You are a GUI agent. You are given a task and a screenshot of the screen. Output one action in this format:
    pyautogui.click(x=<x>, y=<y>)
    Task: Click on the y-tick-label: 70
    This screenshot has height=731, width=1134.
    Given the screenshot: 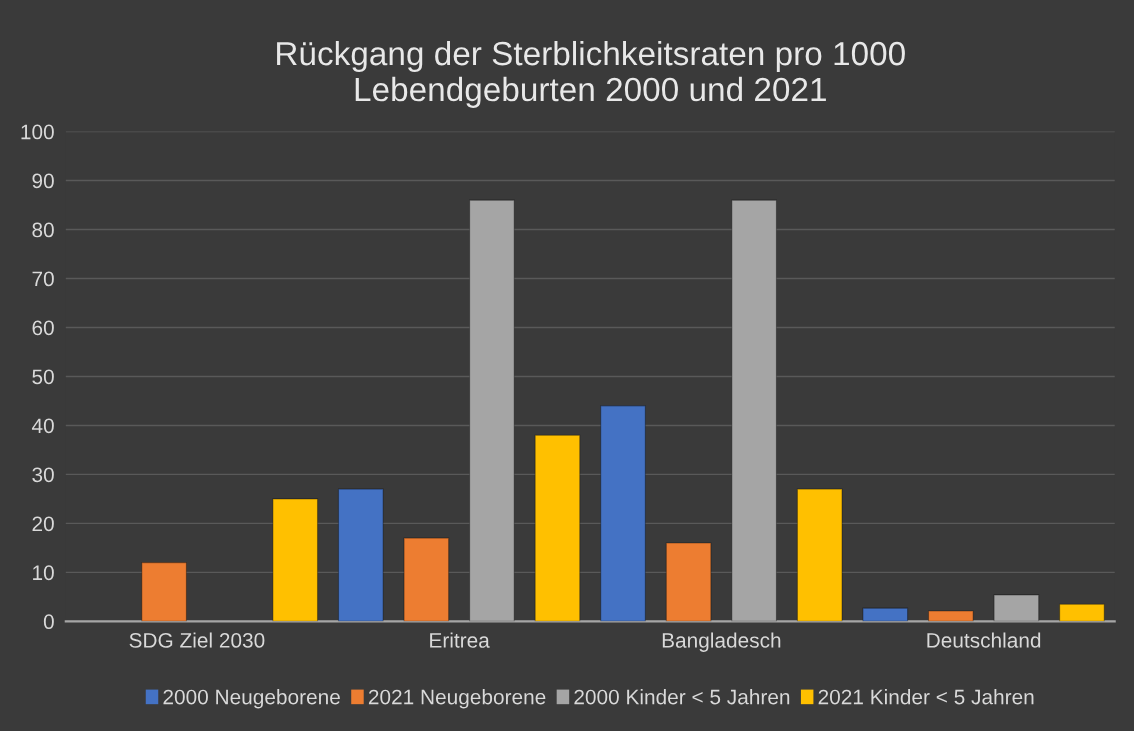 What is the action you would take?
    pyautogui.click(x=43, y=279)
    